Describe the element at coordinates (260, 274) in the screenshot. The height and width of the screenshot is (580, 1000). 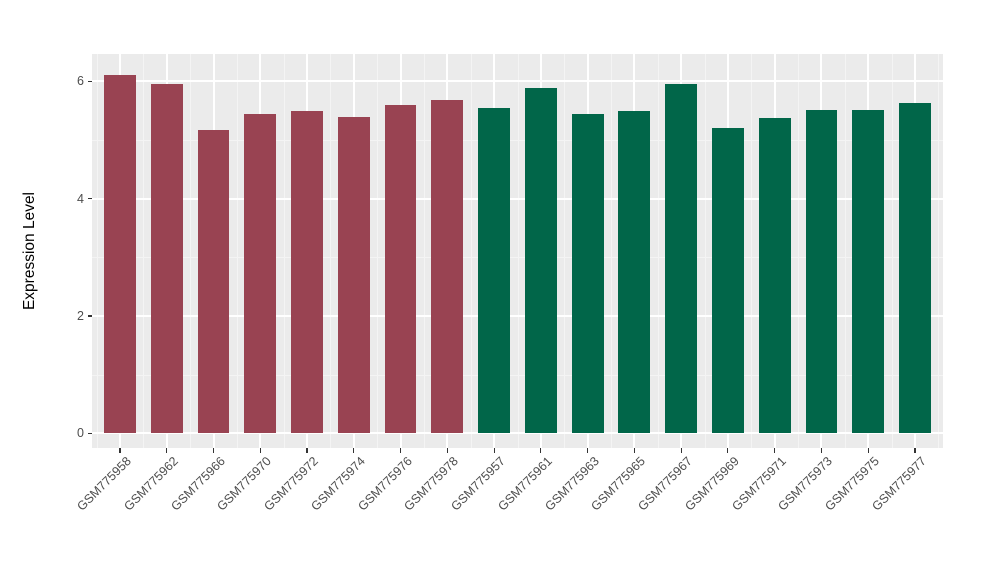
I see `bar-GSM775970` at that location.